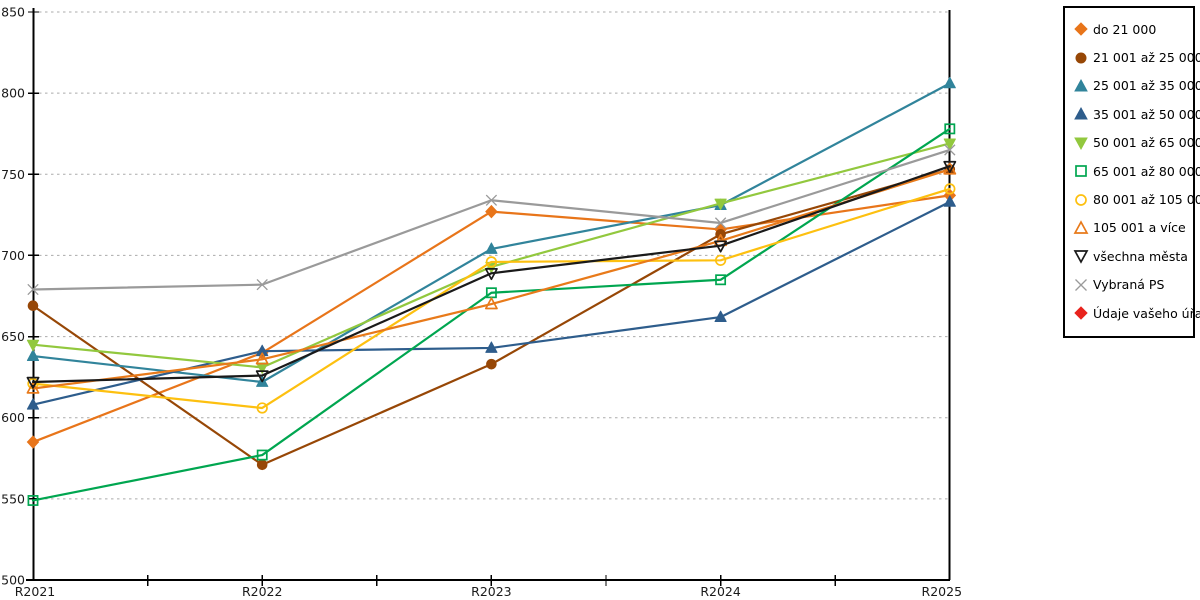  What do you see at coordinates (491, 591) in the screenshot?
I see `x-axis-label: R2023` at bounding box center [491, 591].